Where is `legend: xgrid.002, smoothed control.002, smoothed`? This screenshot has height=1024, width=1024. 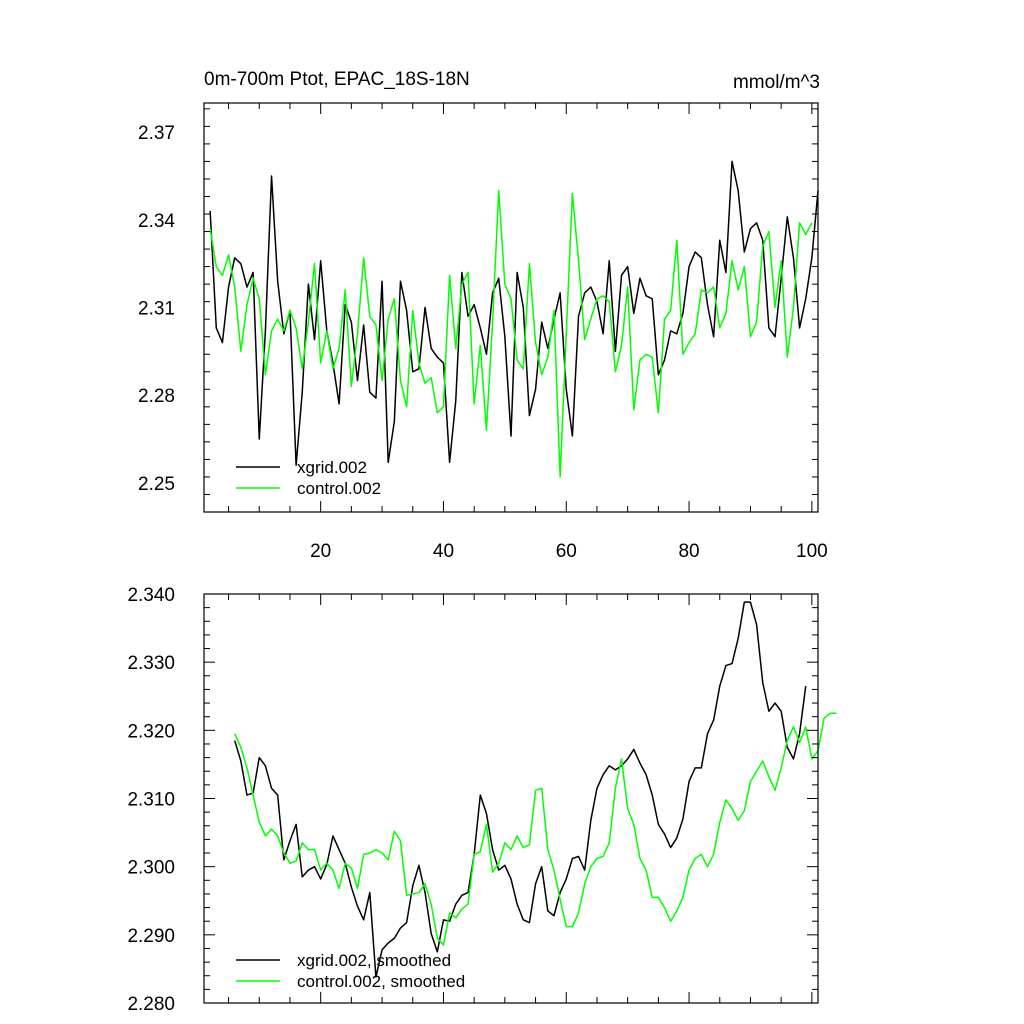
legend: xgrid.002, smoothed control.002, smoothed is located at coordinates (350, 971).